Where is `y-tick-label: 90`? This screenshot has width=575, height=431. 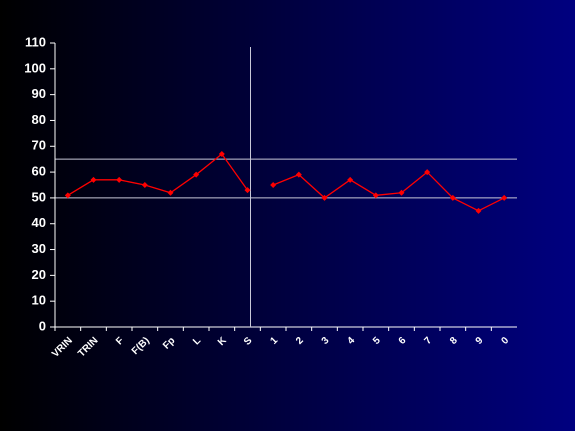
y-tick-label: 90 is located at coordinates (39, 93).